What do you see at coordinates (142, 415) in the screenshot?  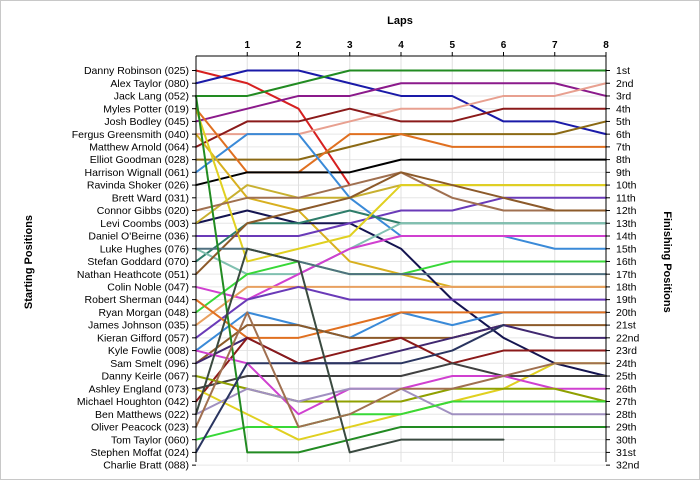 I see `driver-label: Ben Matthews (022)` at bounding box center [142, 415].